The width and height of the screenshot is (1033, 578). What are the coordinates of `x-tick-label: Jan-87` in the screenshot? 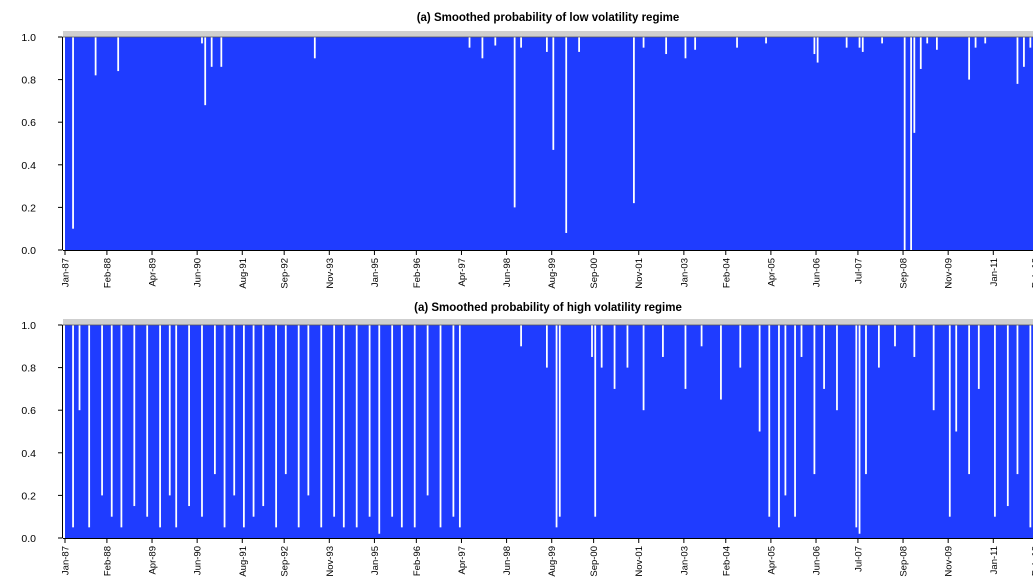 It's located at (66, 560).